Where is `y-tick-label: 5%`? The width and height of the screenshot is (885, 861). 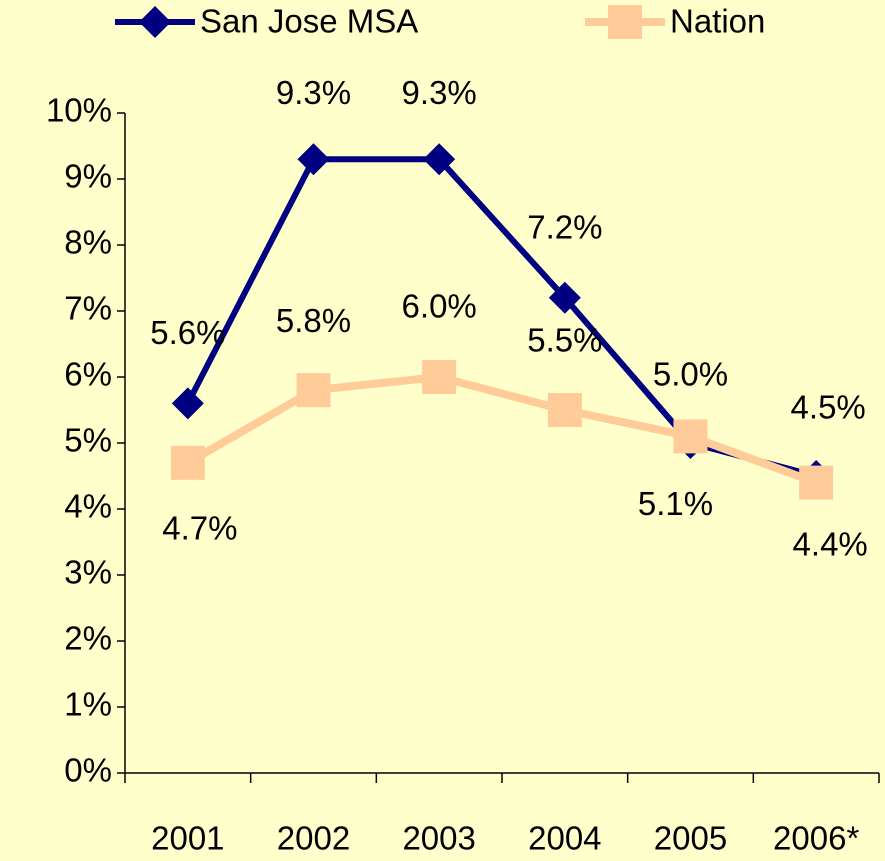
y-tick-label: 5% is located at coordinates (88, 440).